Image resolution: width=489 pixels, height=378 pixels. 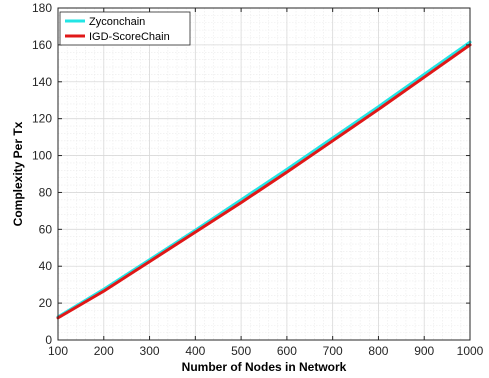 What do you see at coordinates (58, 351) in the screenshot?
I see `x-tick-label: 100` at bounding box center [58, 351].